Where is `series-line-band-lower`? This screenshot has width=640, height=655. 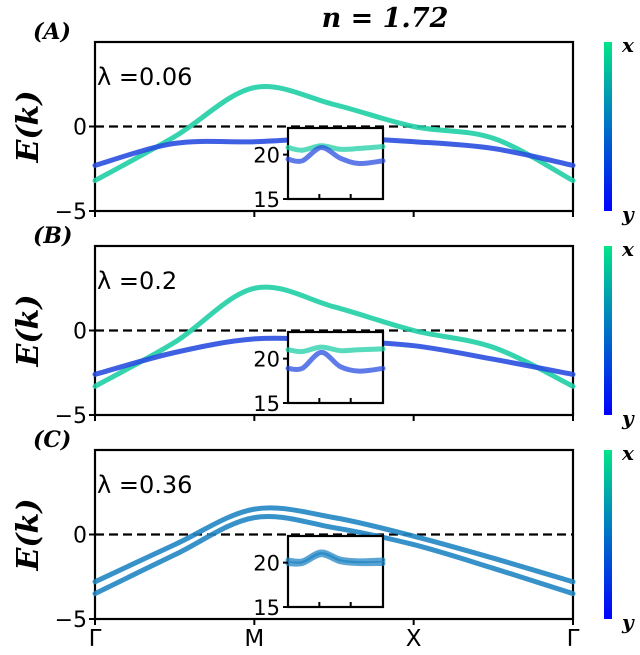 series-line-band-lower is located at coordinates (334, 555).